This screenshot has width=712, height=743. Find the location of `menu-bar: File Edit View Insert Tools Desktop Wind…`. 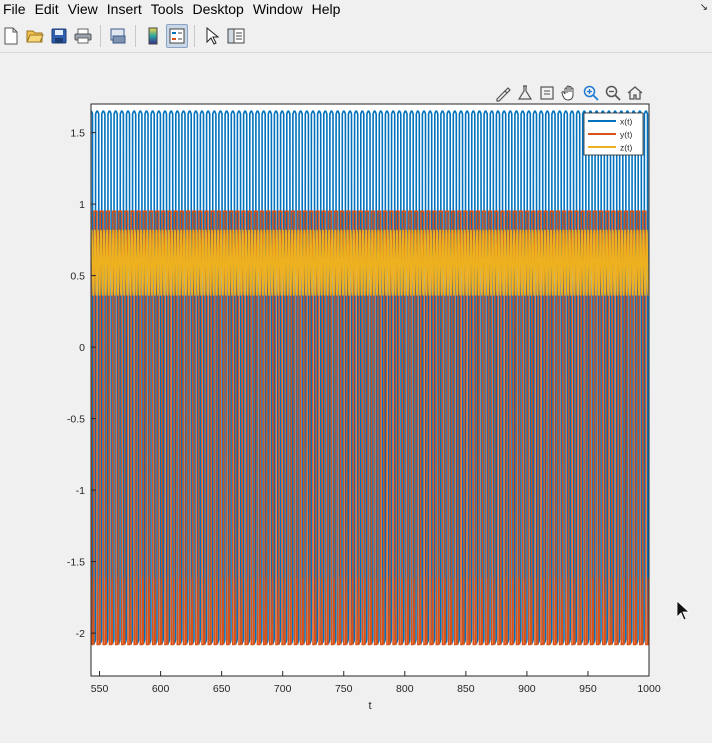

menu-bar: File Edit View Insert Tools Desktop Wind… is located at coordinates (356, 9).